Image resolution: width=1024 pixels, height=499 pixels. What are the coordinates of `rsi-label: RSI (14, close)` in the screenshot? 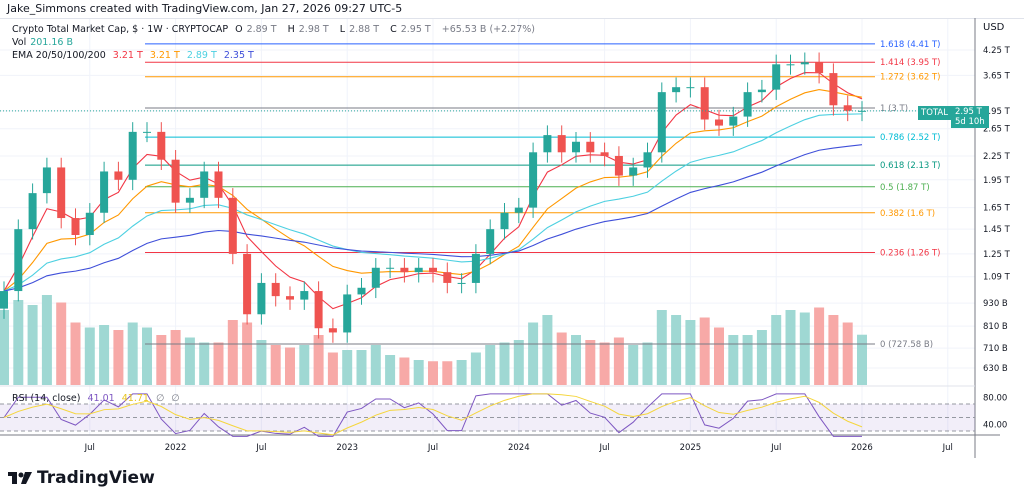 It's located at (46, 398).